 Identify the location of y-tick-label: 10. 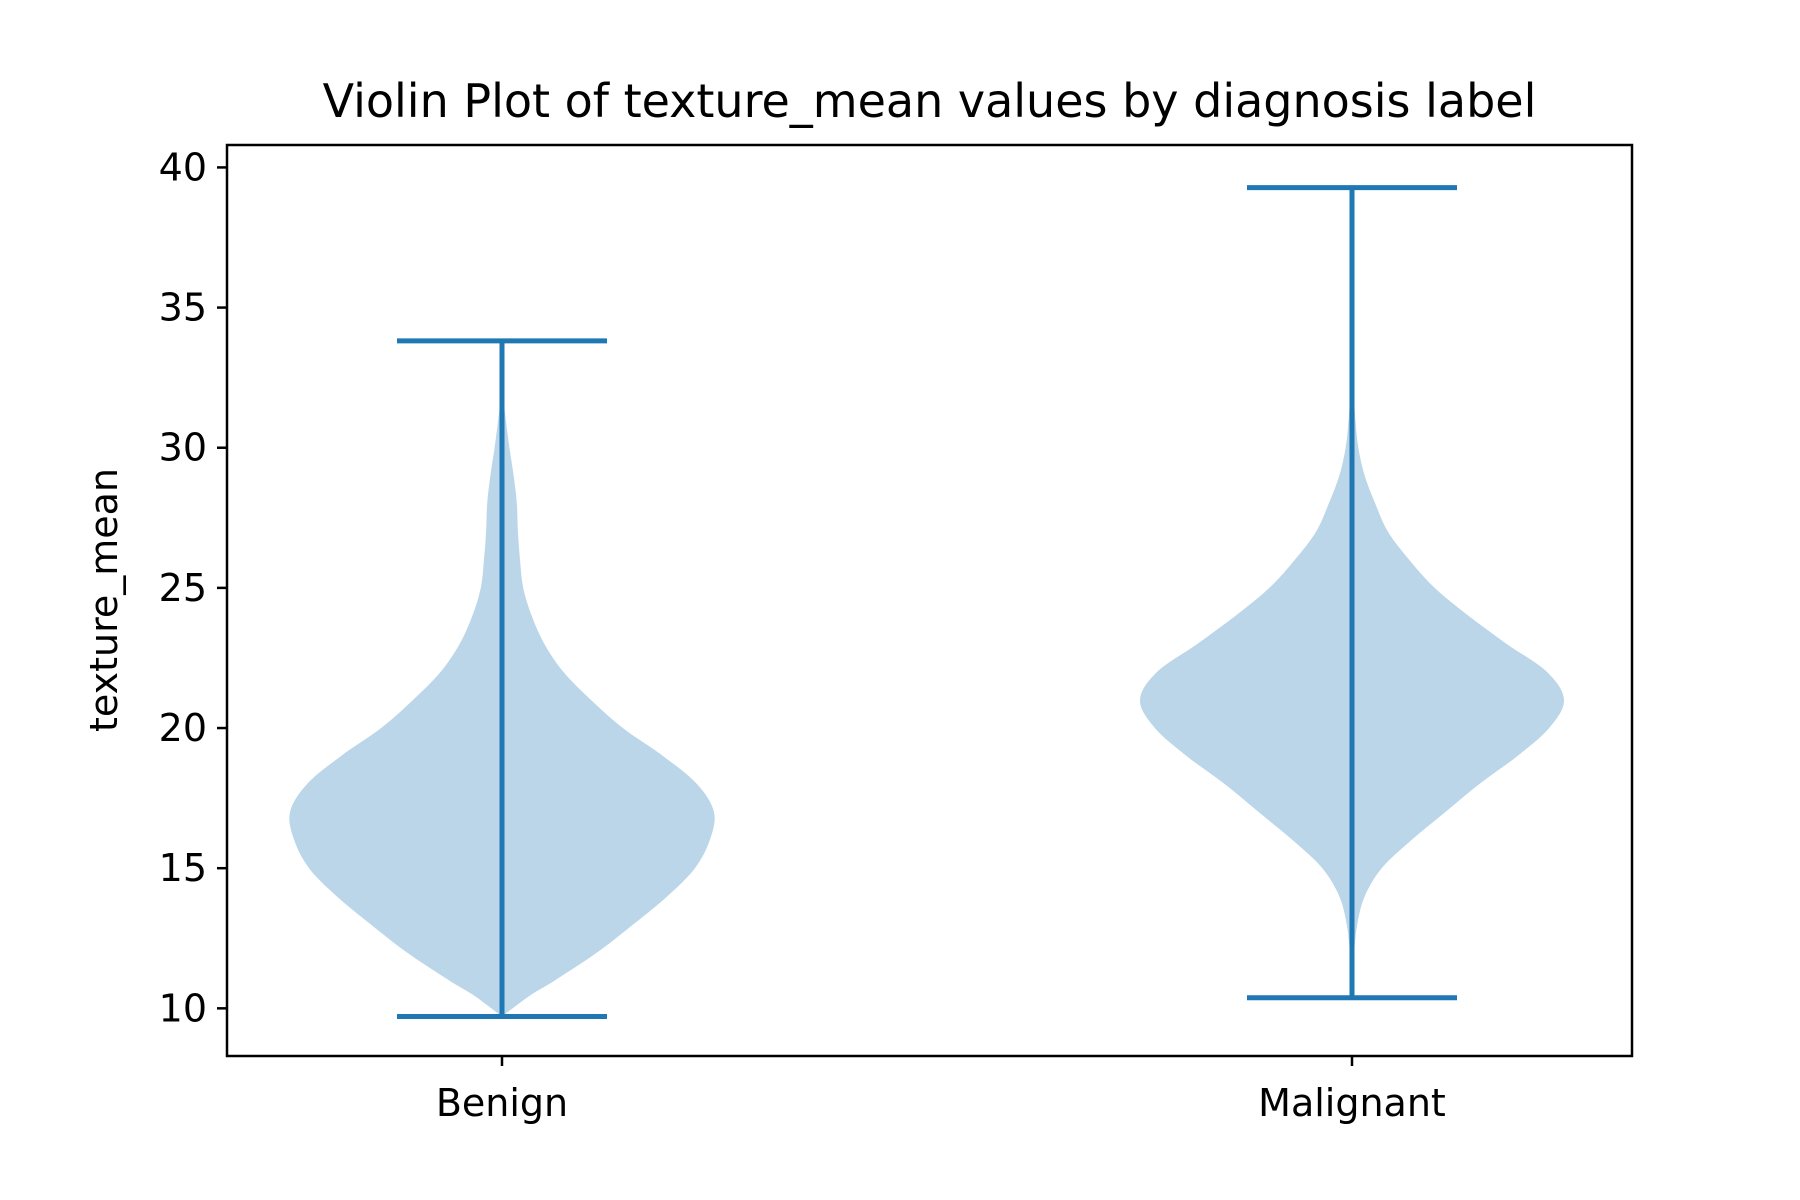
(183, 1008).